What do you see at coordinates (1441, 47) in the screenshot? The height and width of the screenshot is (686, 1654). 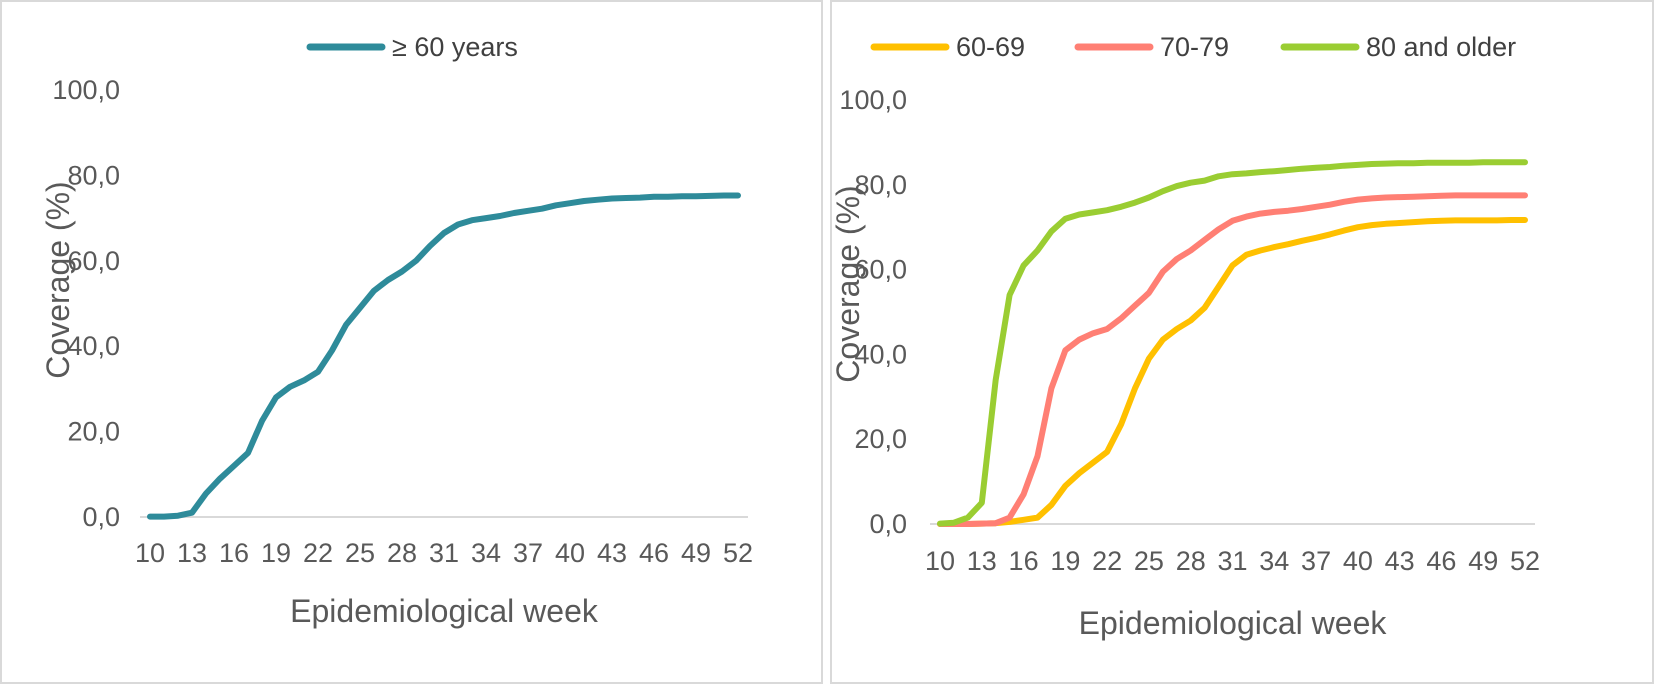 I see `legend-label: 80 and older` at bounding box center [1441, 47].